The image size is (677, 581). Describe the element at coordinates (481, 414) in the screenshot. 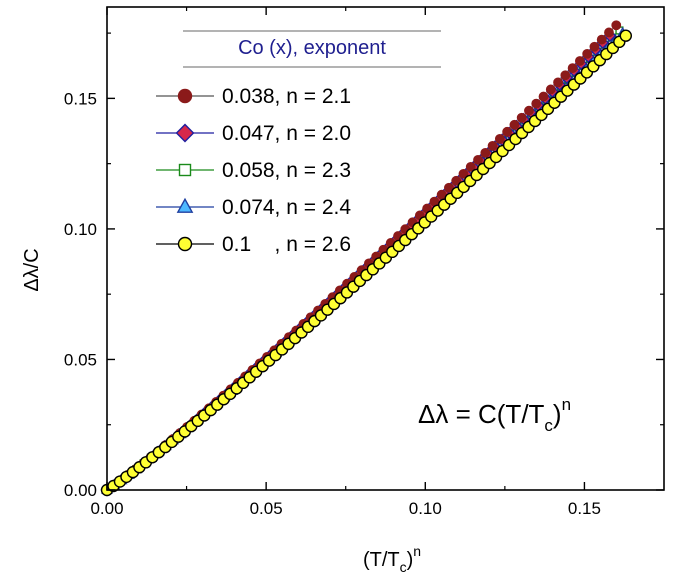

I see `equation-lhs: Δλ = C(T/T` at that location.